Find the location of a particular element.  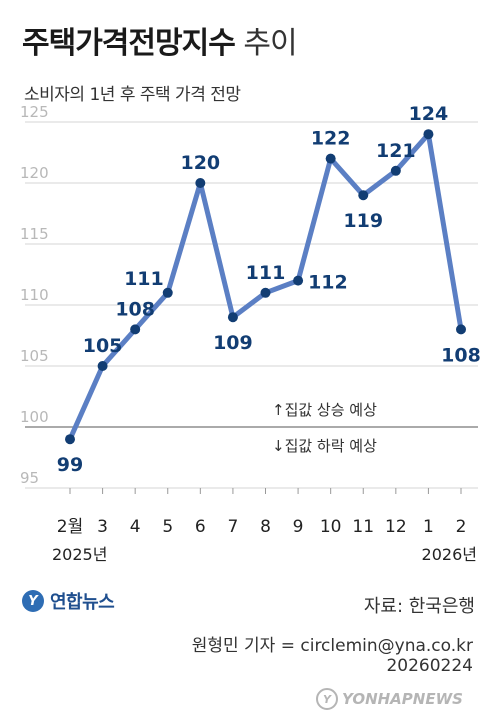

y-tick-label: 115 is located at coordinates (34, 234).